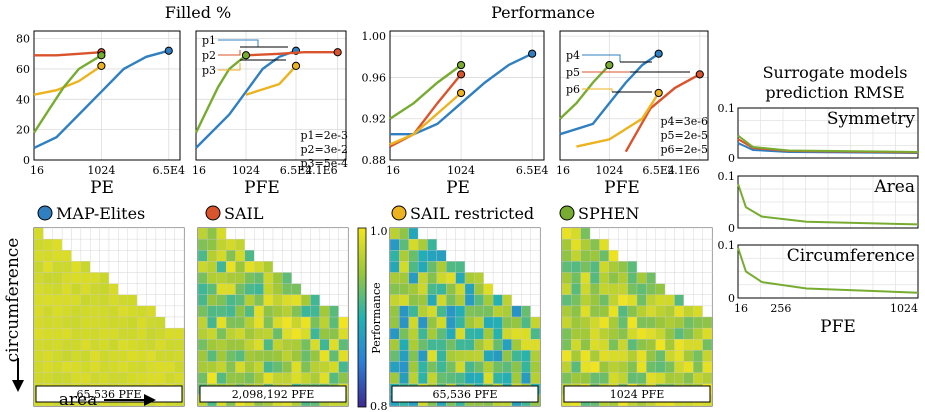 This screenshot has height=412, width=925. I want to click on filled-pe-chart: 0 20 40 60 80 16 1024 6.5E4, so click(100, 103).